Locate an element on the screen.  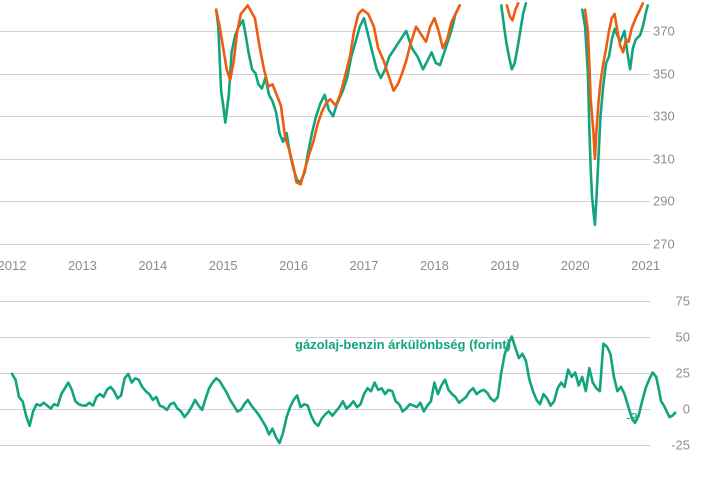
x-tick-label: 2014 is located at coordinates (152, 265).